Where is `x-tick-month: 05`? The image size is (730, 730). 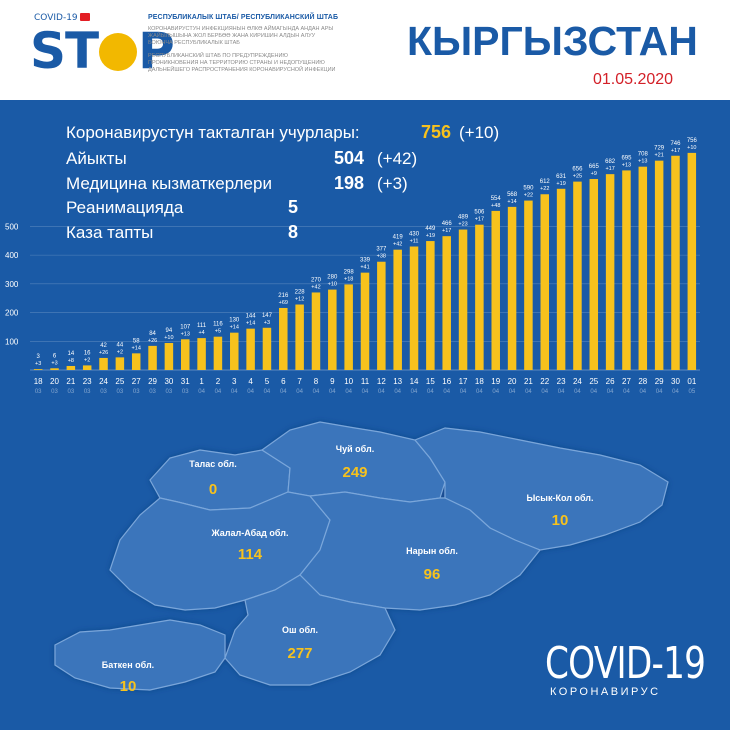
x-tick-month: 05 is located at coordinates (691, 392).